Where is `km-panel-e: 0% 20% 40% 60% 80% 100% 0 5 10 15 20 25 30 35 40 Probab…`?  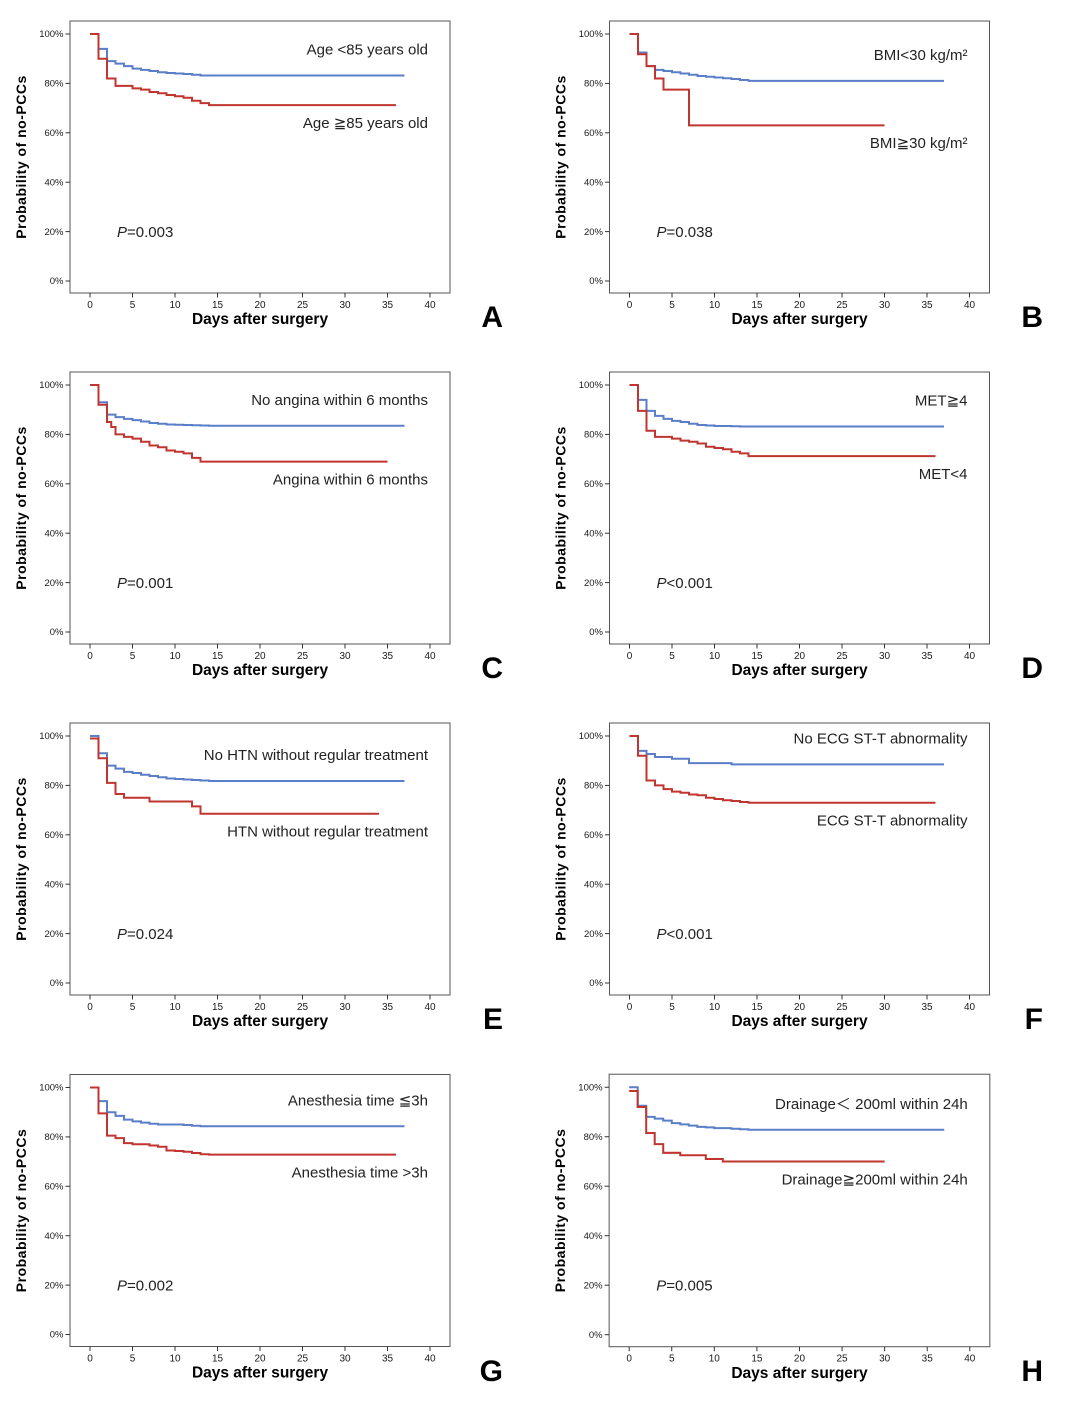 km-panel-e: 0% 20% 40% 60% 80% 100% 0 5 10 15 20 25 30 35 40 Probab… is located at coordinates (269, 877).